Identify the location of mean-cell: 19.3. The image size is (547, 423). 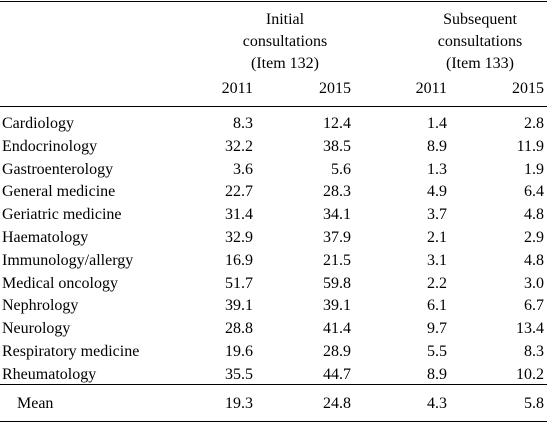
(239, 403).